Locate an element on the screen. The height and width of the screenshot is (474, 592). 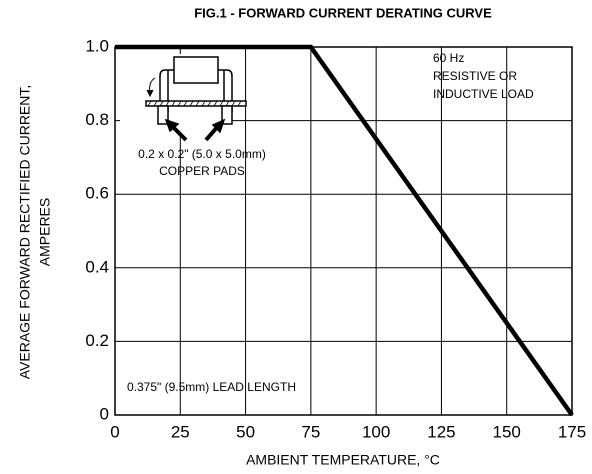
annotation: RESISTIVE OR is located at coordinates (475, 76).